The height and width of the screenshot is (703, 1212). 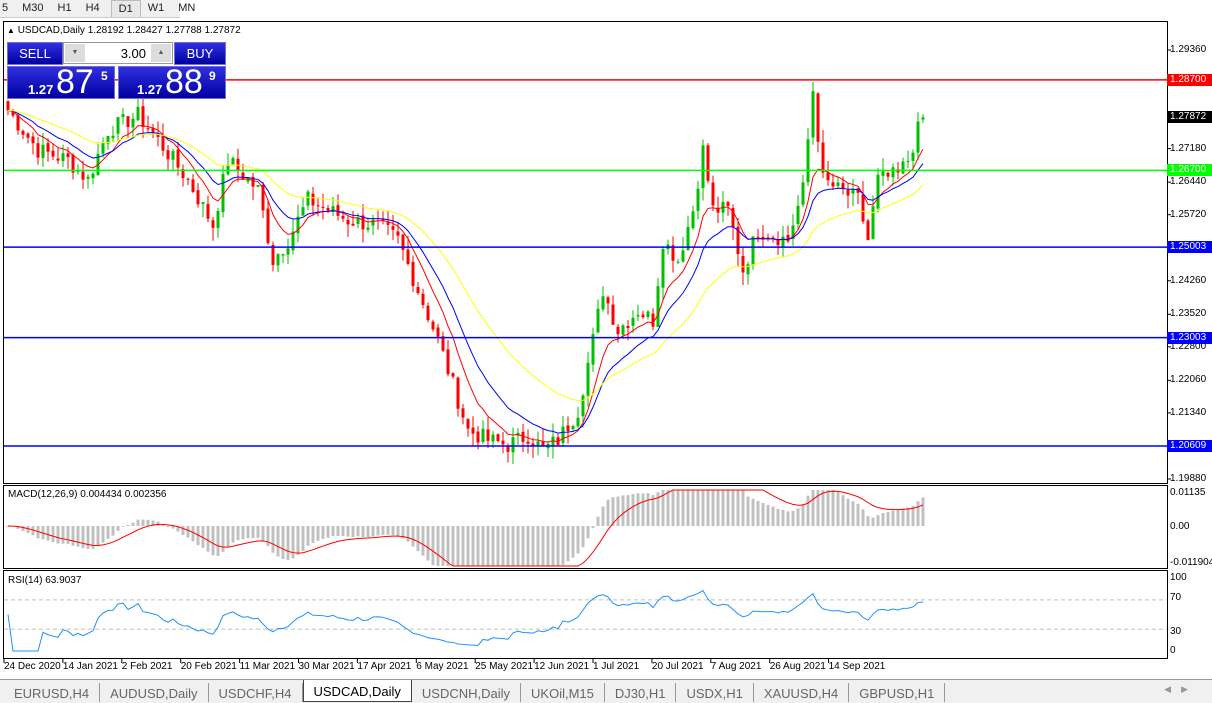 I want to click on tf-d1: D1, so click(x=125, y=8).